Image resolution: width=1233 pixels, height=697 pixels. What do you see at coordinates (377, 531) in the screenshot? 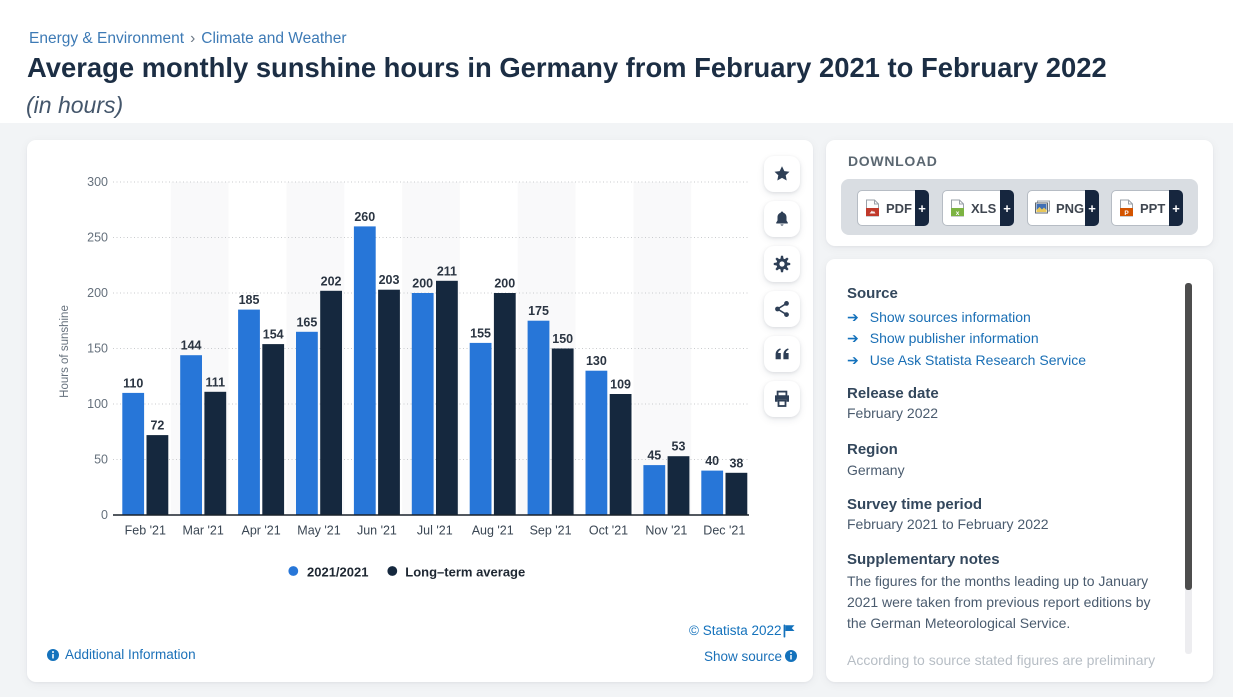
I see `svg-text: Jun '21` at bounding box center [377, 531].